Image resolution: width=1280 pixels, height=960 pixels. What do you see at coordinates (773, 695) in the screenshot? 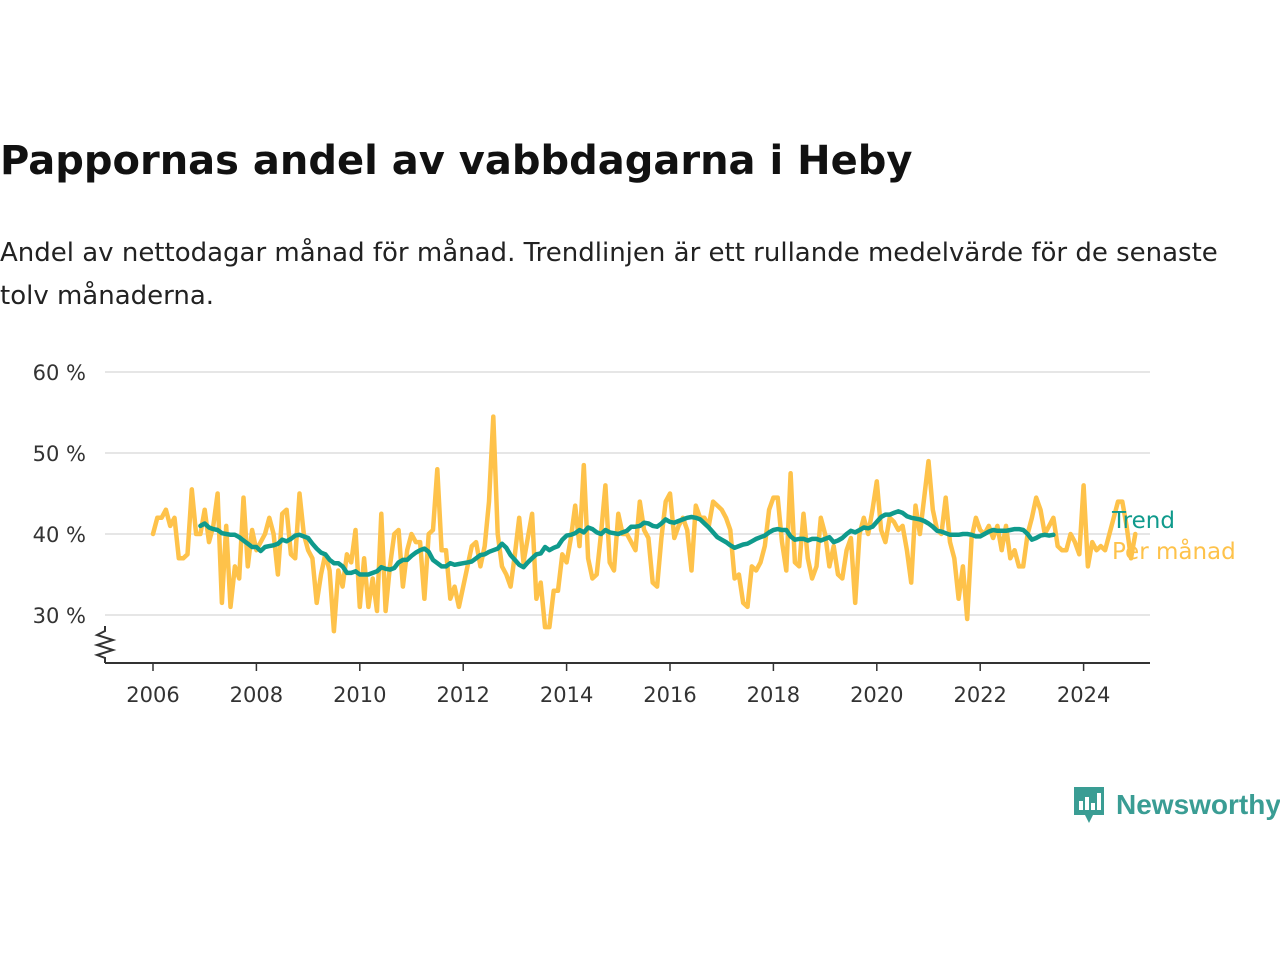
I see `x-tick-label: 2018` at bounding box center [773, 695].